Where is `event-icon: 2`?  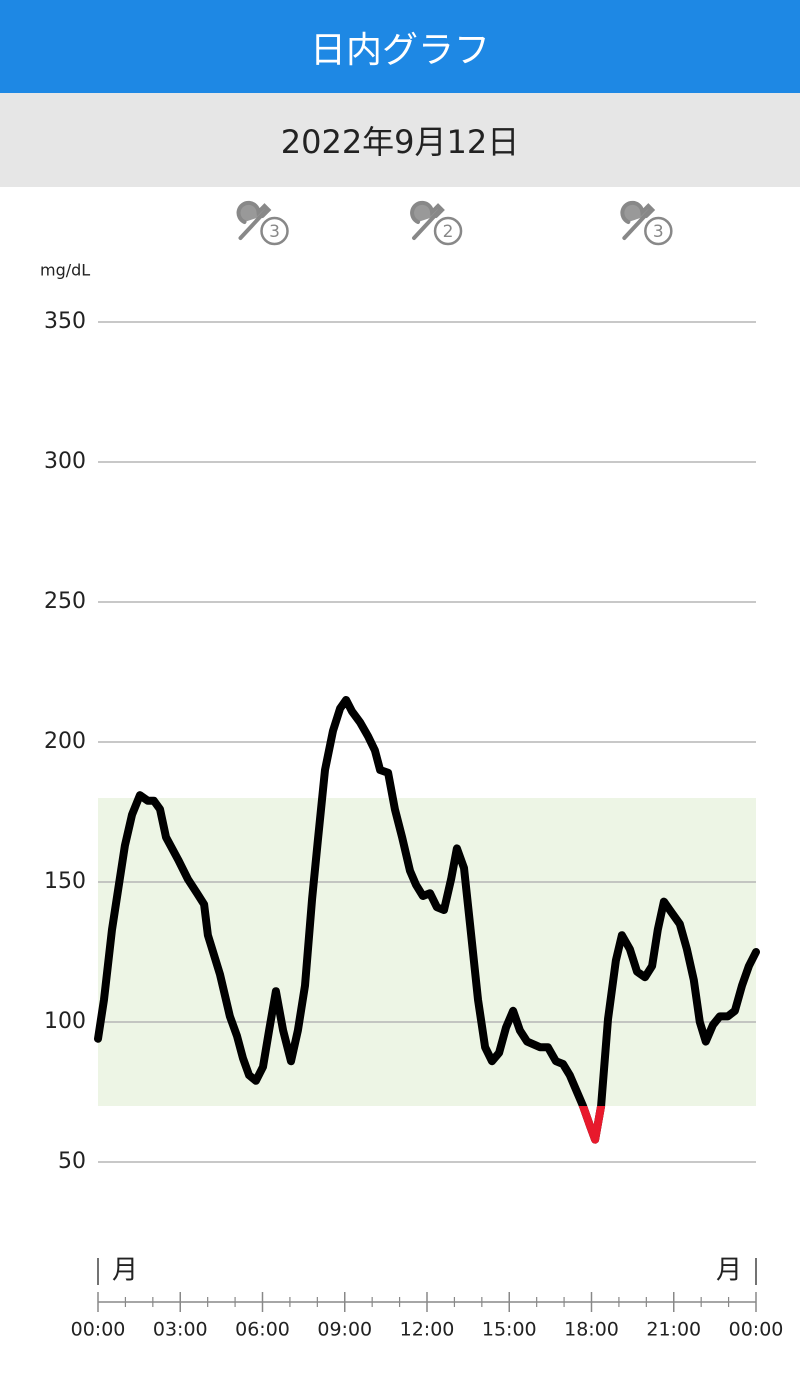 event-icon: 2 is located at coordinates (436, 223).